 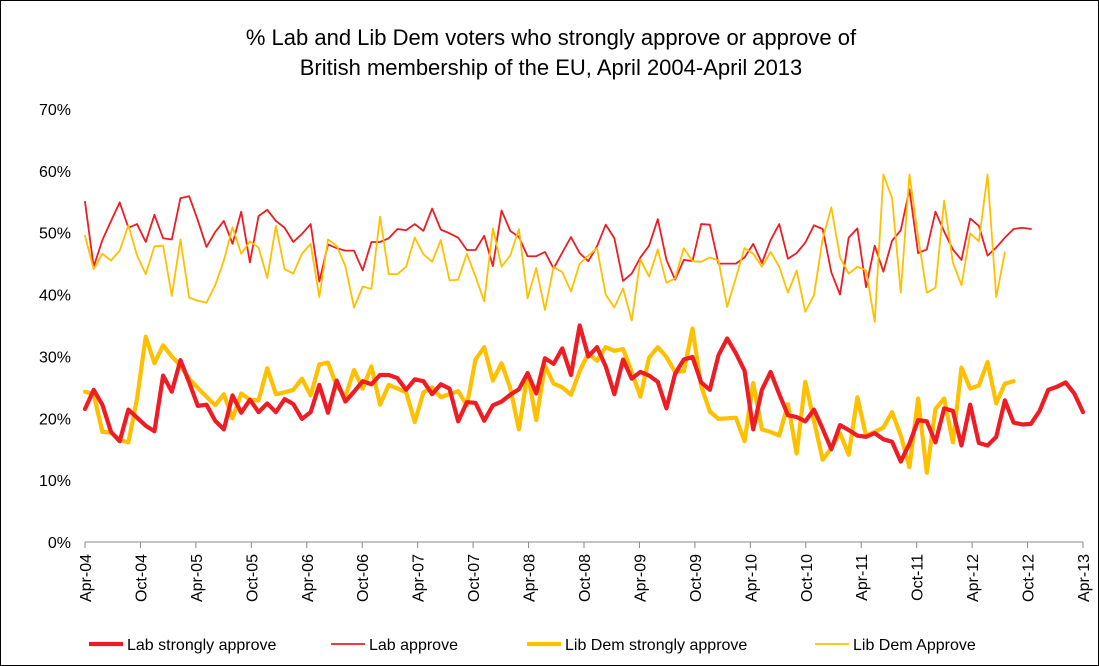 What do you see at coordinates (862, 577) in the screenshot?
I see `x-tick-label: Apr-11` at bounding box center [862, 577].